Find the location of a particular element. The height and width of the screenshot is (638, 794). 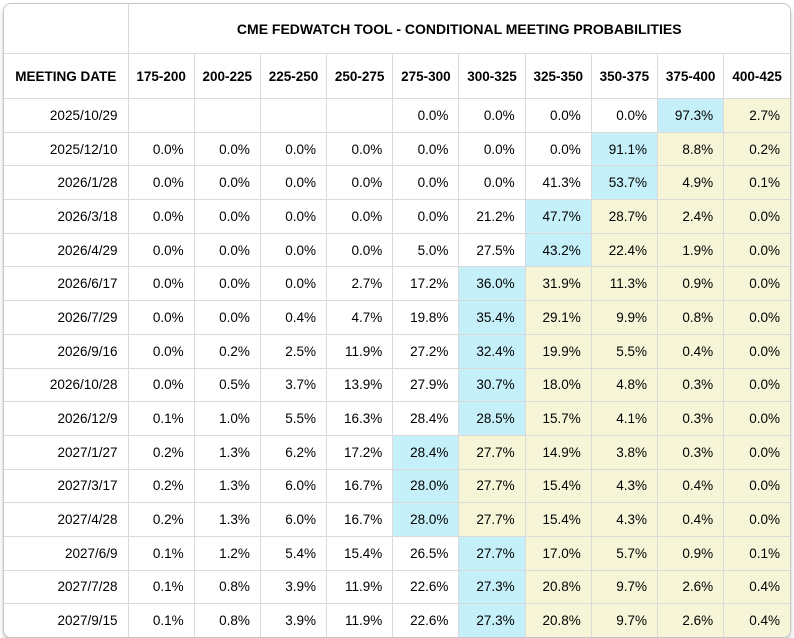

probability-cell: 32.4% is located at coordinates (492, 351).